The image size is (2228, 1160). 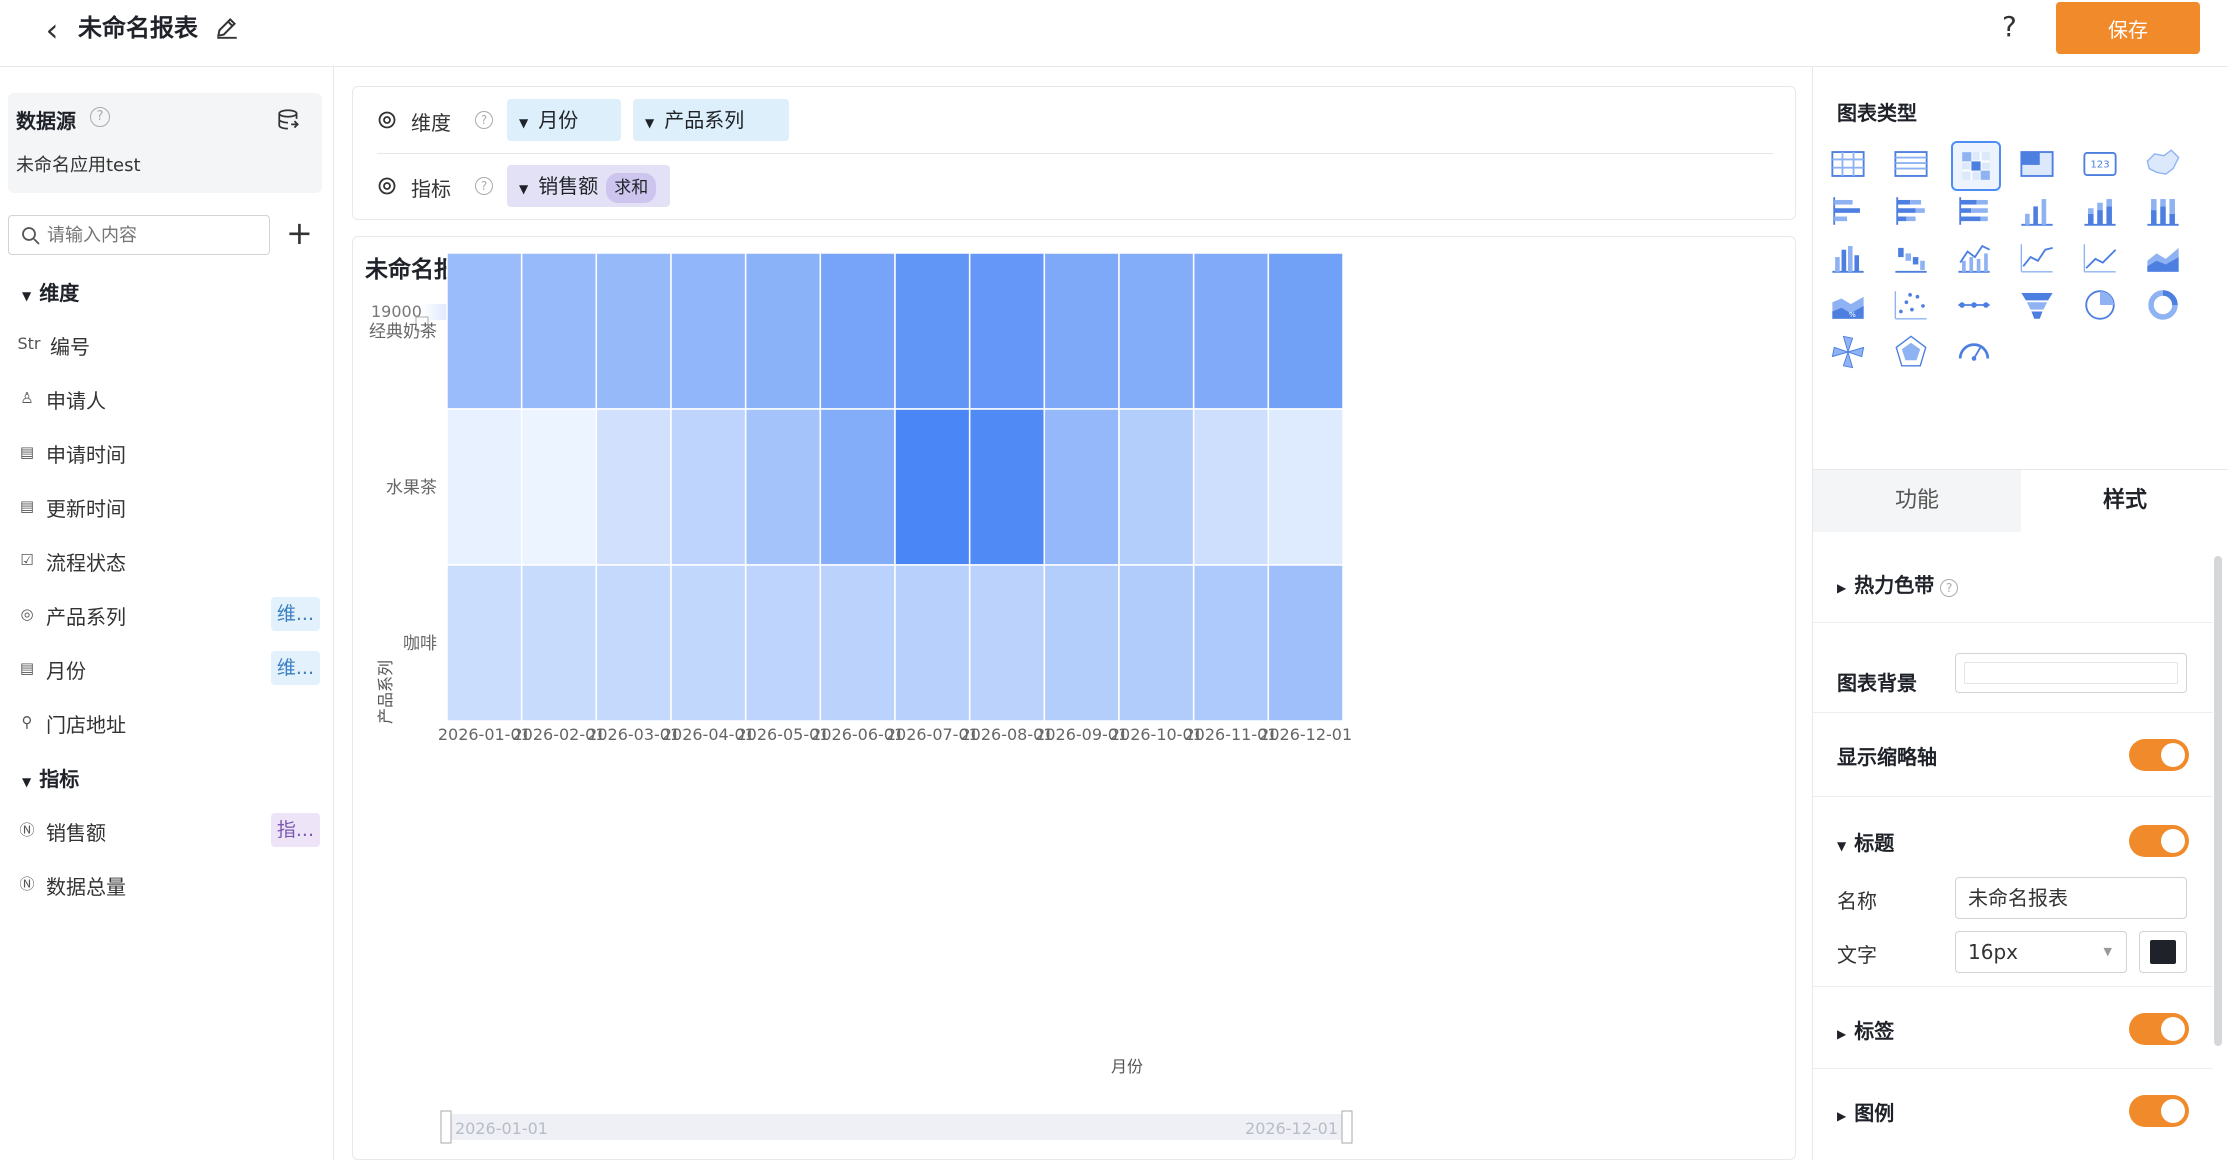 I want to click on database-icon, so click(x=289, y=120).